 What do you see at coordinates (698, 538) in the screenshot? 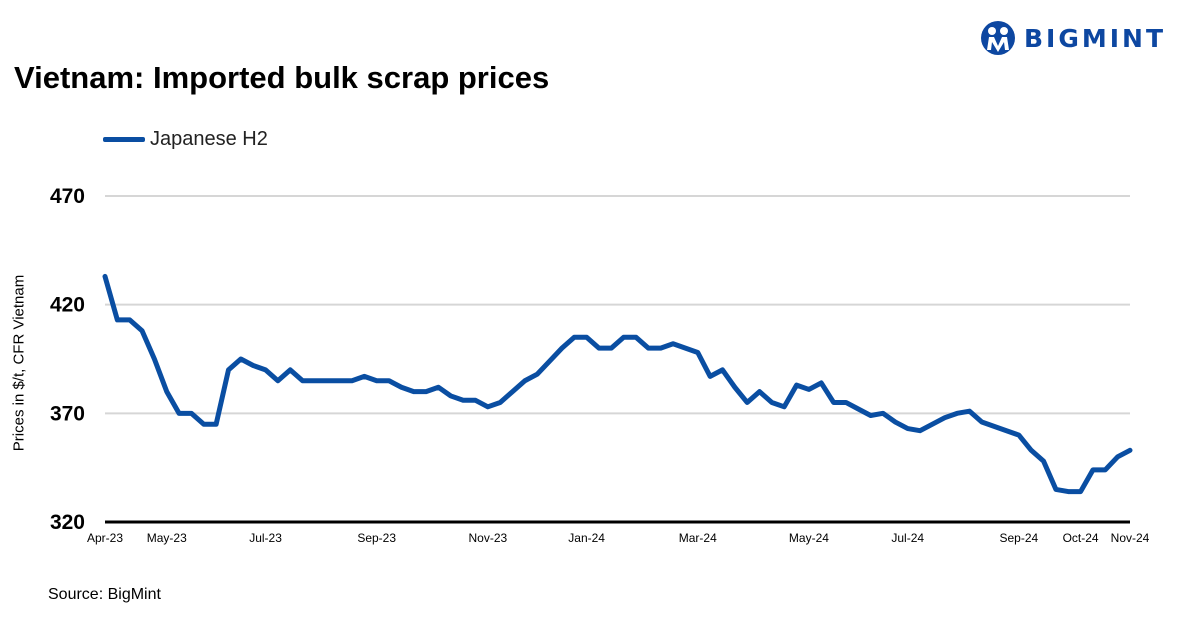
I see `x-tick-label: Mar-24` at bounding box center [698, 538].